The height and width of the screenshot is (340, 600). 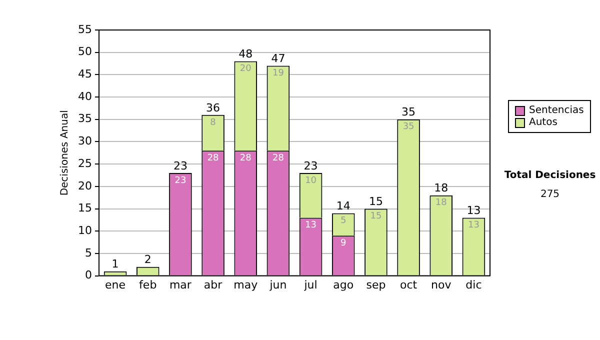 I want to click on x-tick-label: ago, so click(x=343, y=285).